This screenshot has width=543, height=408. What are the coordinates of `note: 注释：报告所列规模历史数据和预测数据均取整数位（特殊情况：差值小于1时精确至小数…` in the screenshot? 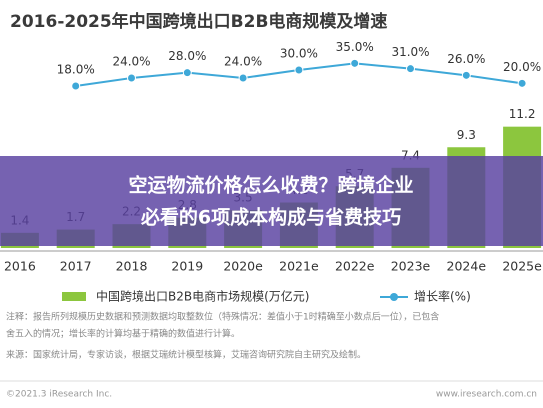 It's located at (222, 317).